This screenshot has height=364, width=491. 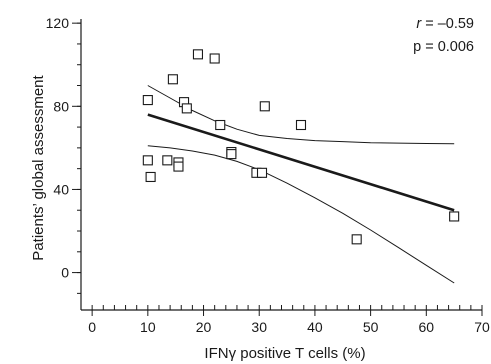 What do you see at coordinates (61, 106) in the screenshot?
I see `y-tick-label: 80` at bounding box center [61, 106].